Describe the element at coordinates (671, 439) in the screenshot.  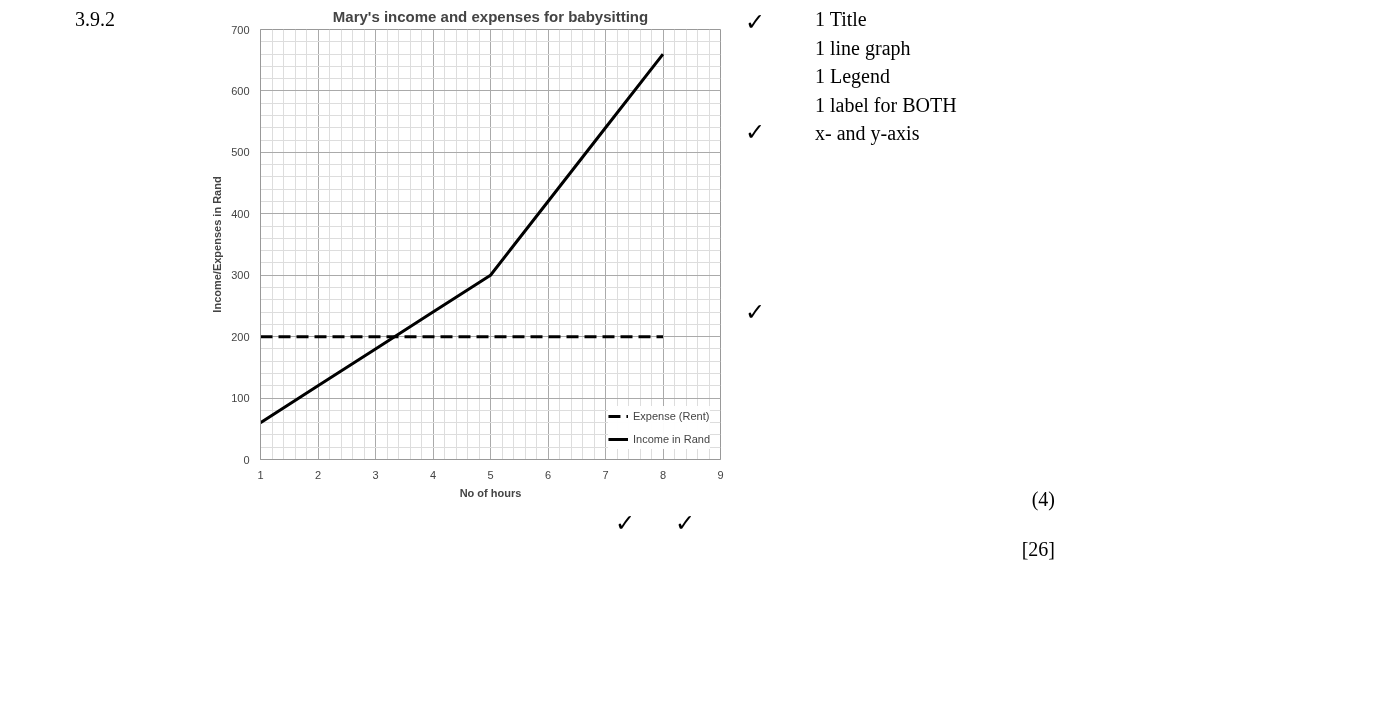
I see `legend-label: Income in Rand` at that location.